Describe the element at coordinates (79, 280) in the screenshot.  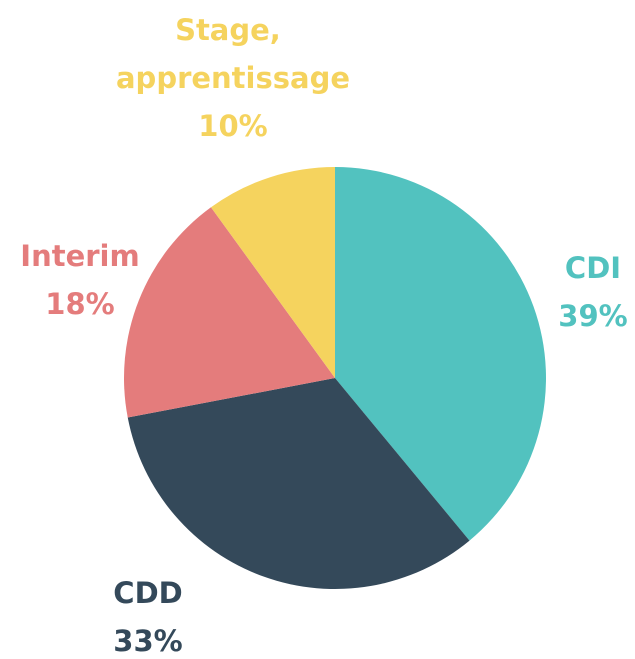
I see `slice-label: Interim 18%` at that location.